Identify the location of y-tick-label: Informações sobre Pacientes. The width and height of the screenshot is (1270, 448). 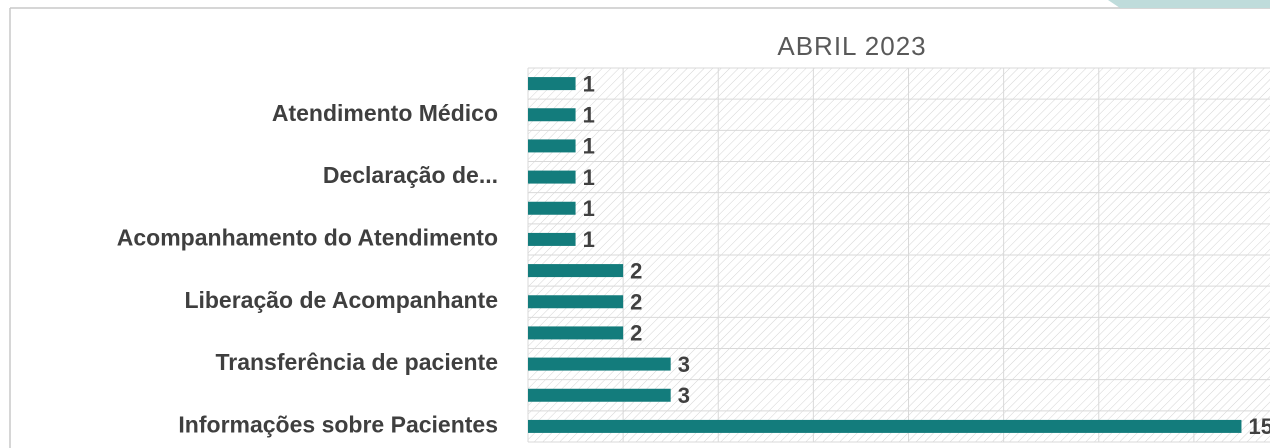
(338, 424).